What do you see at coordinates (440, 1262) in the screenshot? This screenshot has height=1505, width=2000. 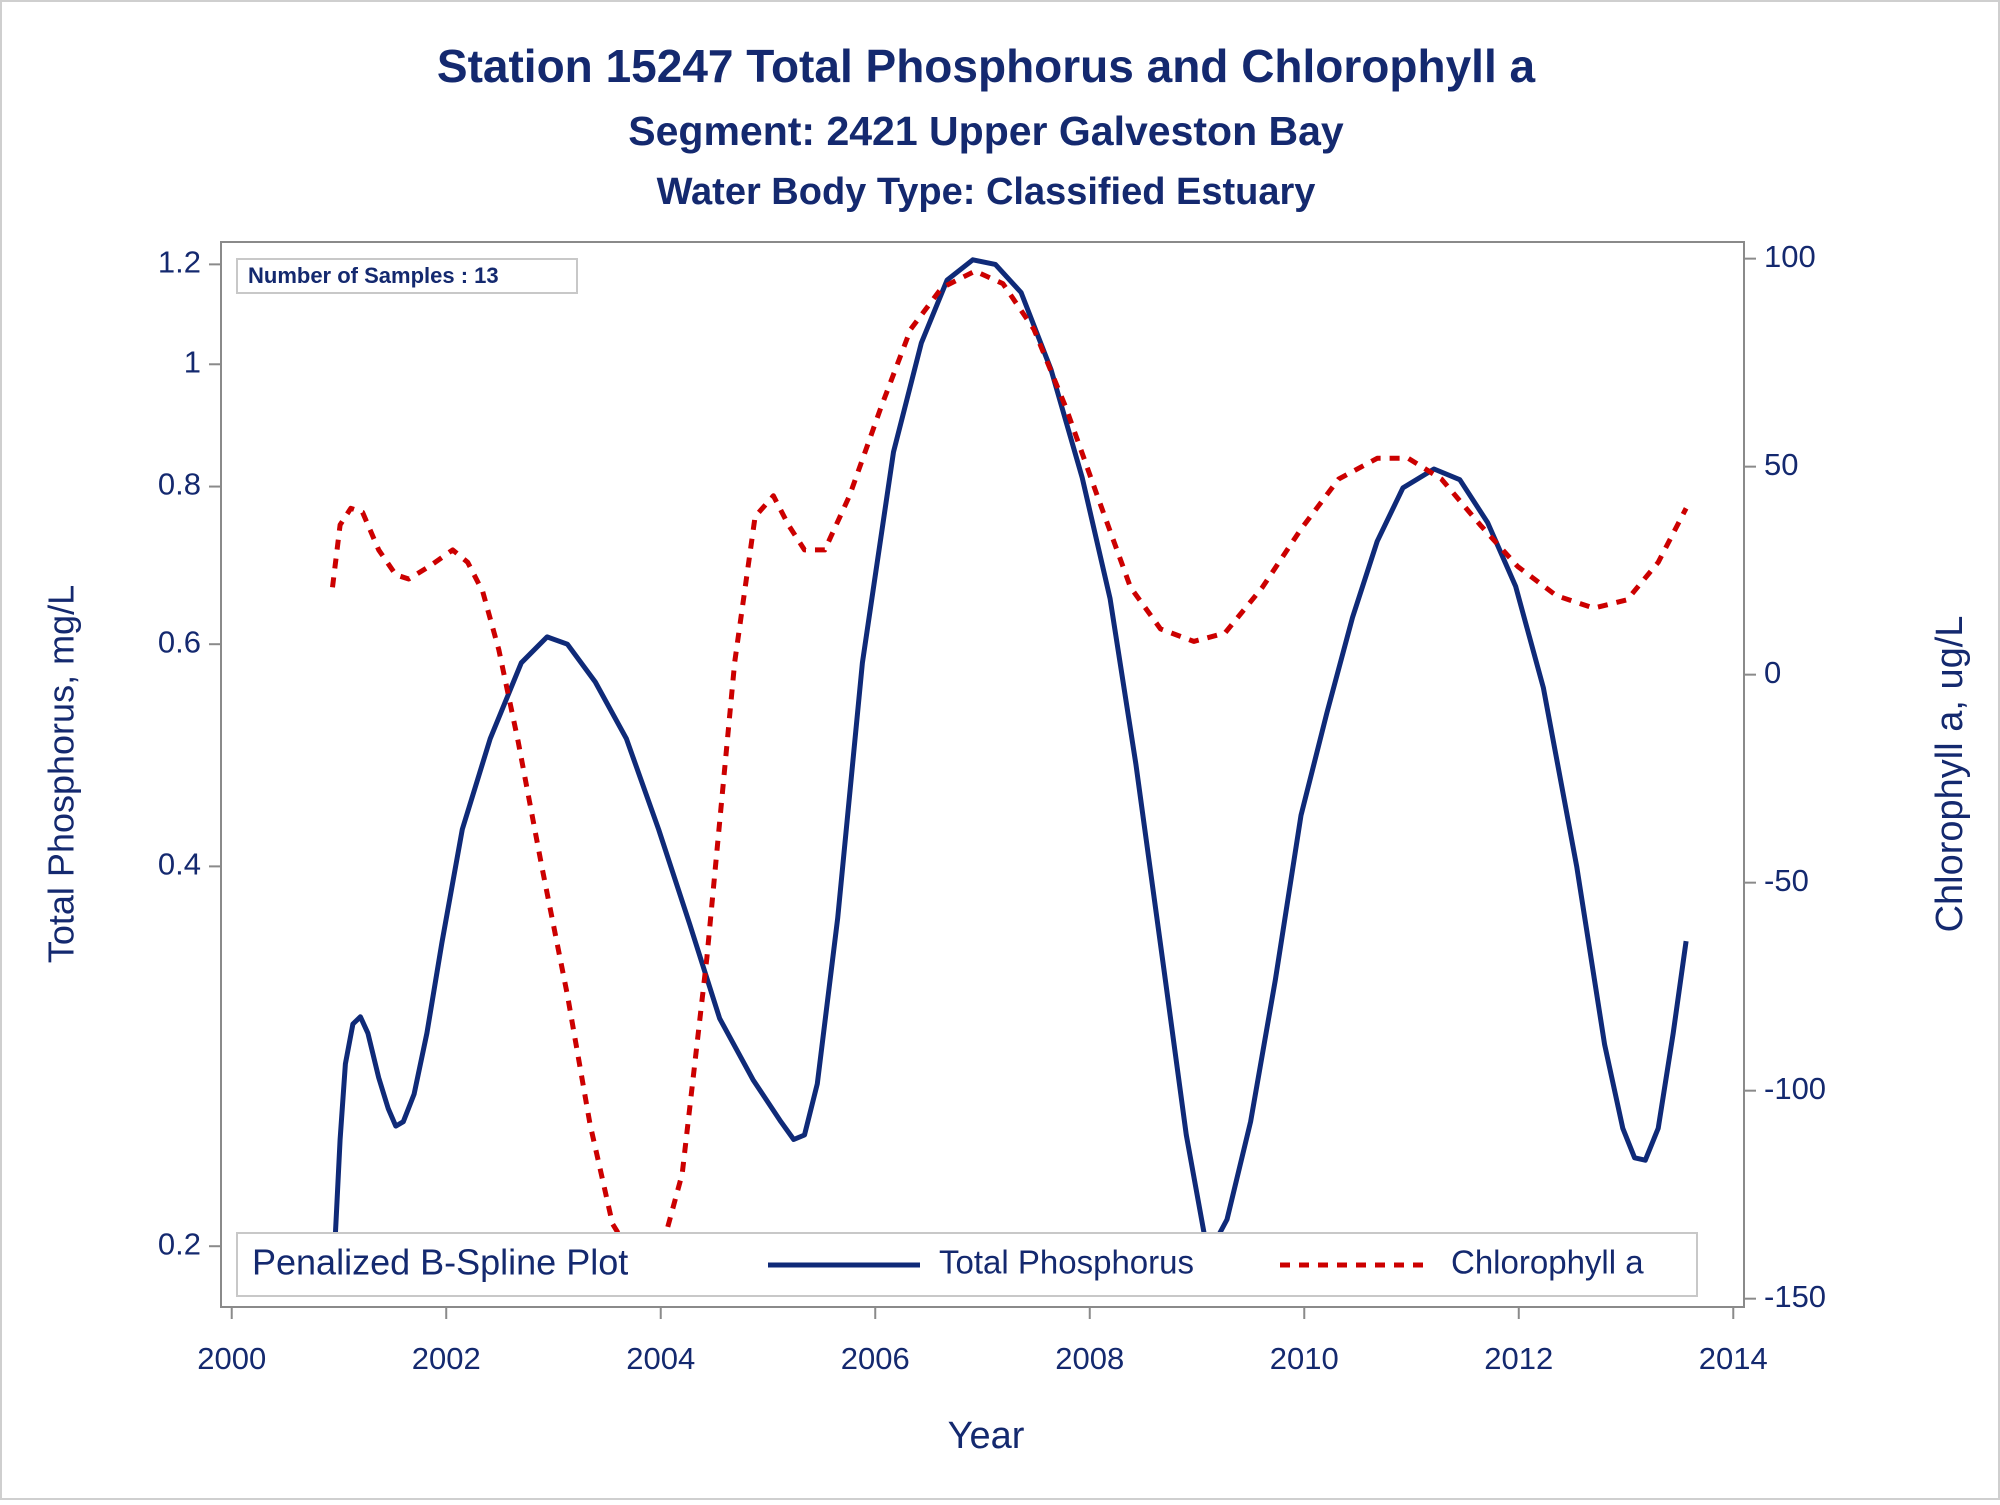 I see `legend-title: Penalized B-Spline Plot` at bounding box center [440, 1262].